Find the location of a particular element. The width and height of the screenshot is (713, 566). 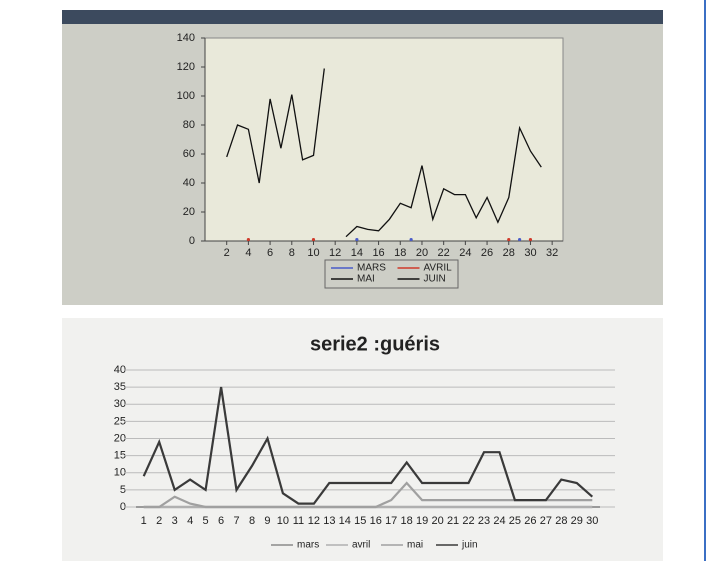

y-tick-label: 25 is located at coordinates (120, 421).